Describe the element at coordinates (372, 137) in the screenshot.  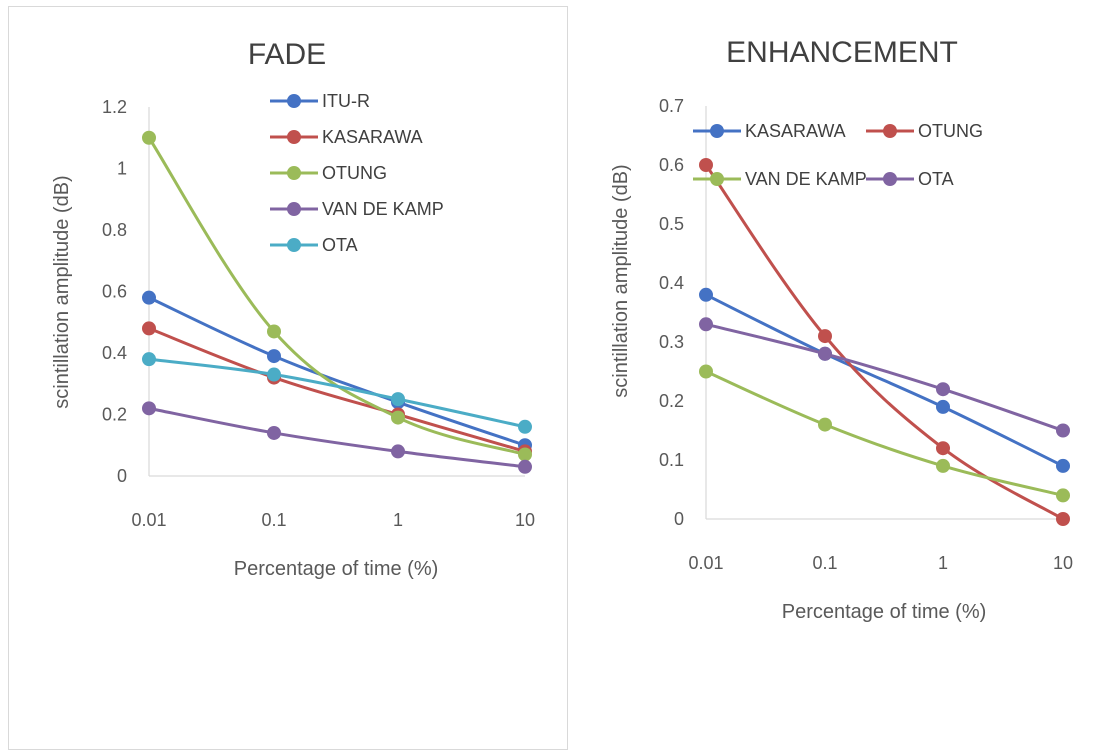
I see `fade-legend-label: KASARAWA` at that location.